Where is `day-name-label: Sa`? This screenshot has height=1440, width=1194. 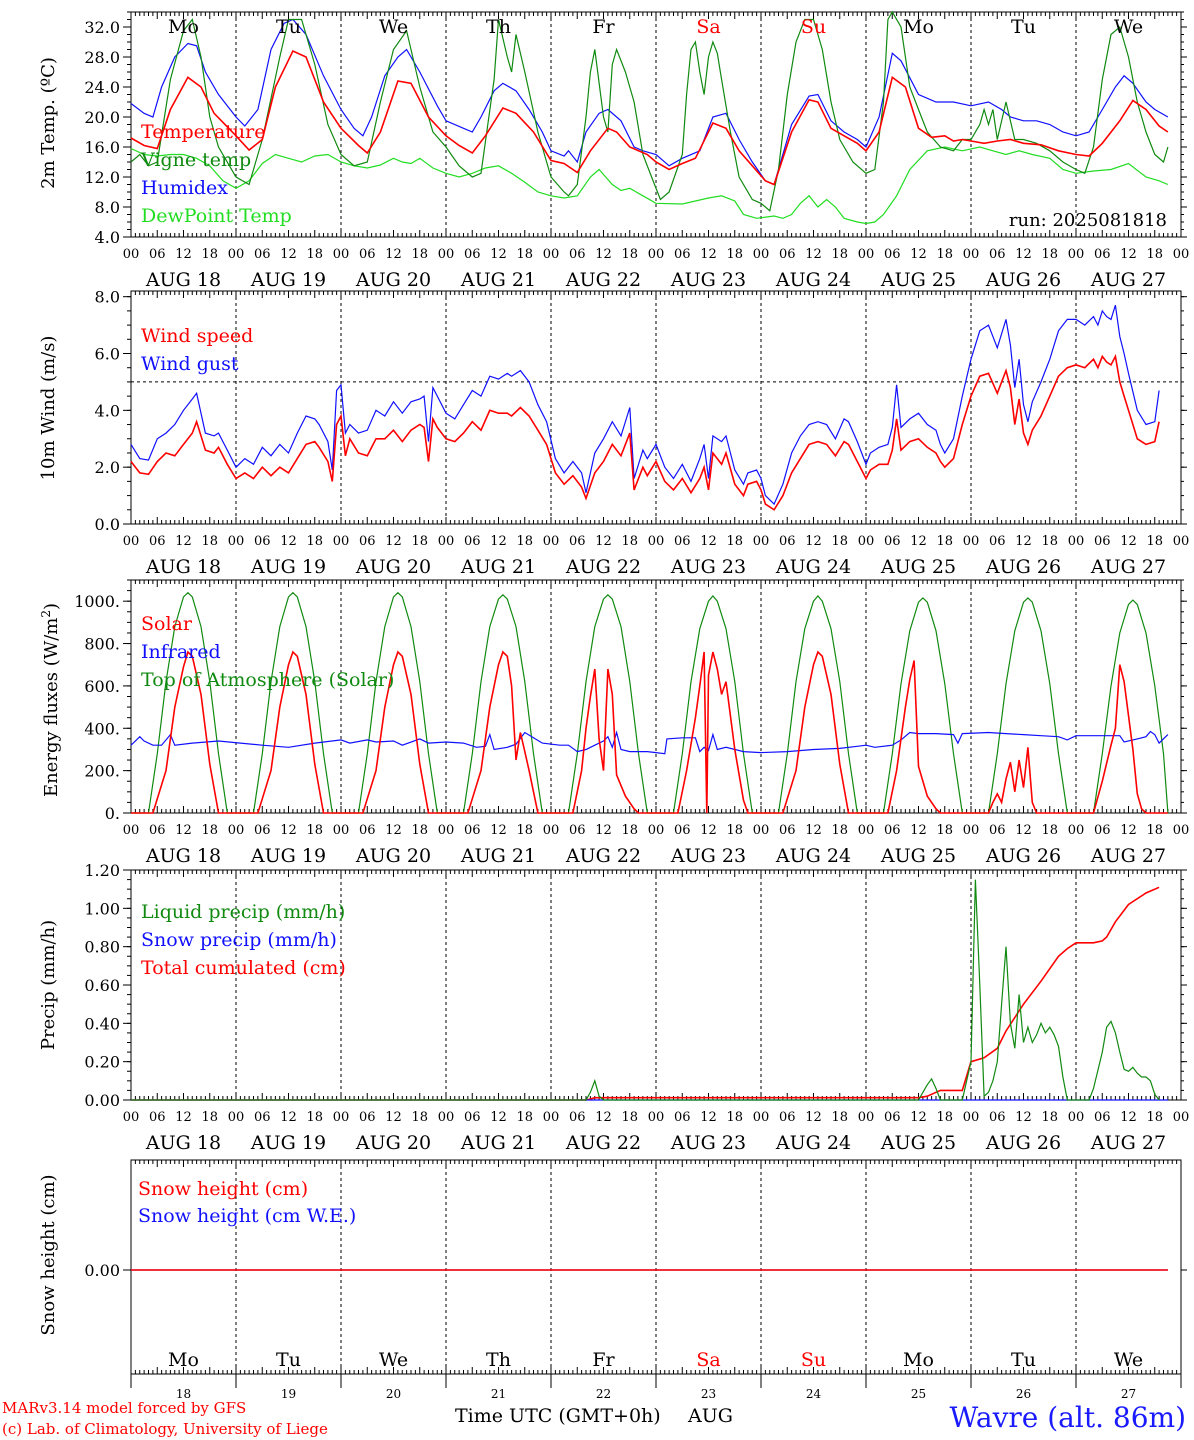 day-name-label: Sa is located at coordinates (708, 1360).